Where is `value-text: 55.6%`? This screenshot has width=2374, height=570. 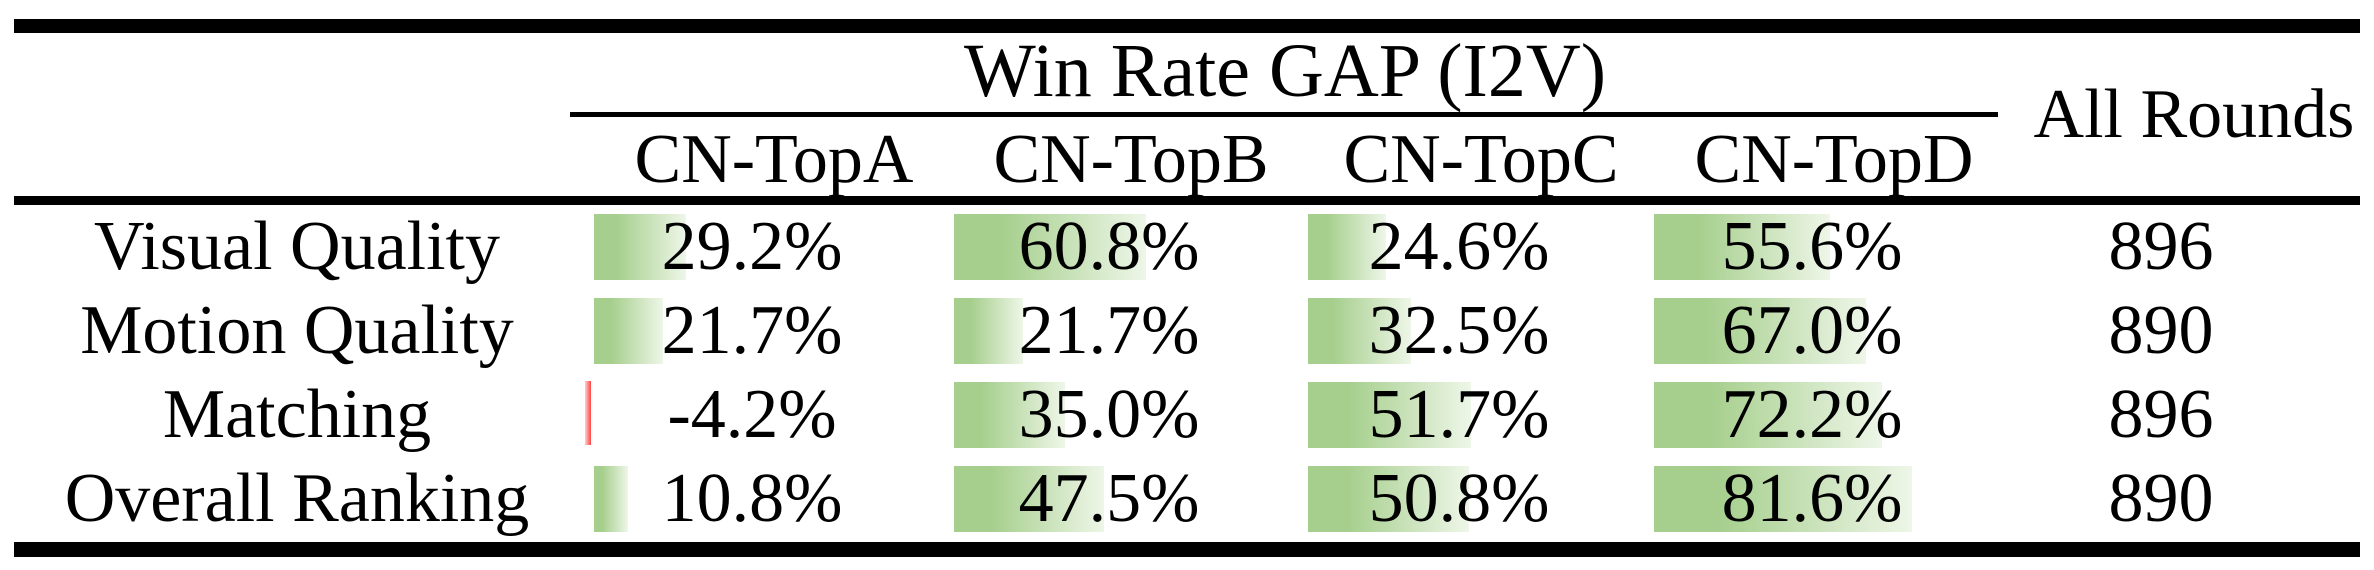 value-text: 55.6% is located at coordinates (1812, 246).